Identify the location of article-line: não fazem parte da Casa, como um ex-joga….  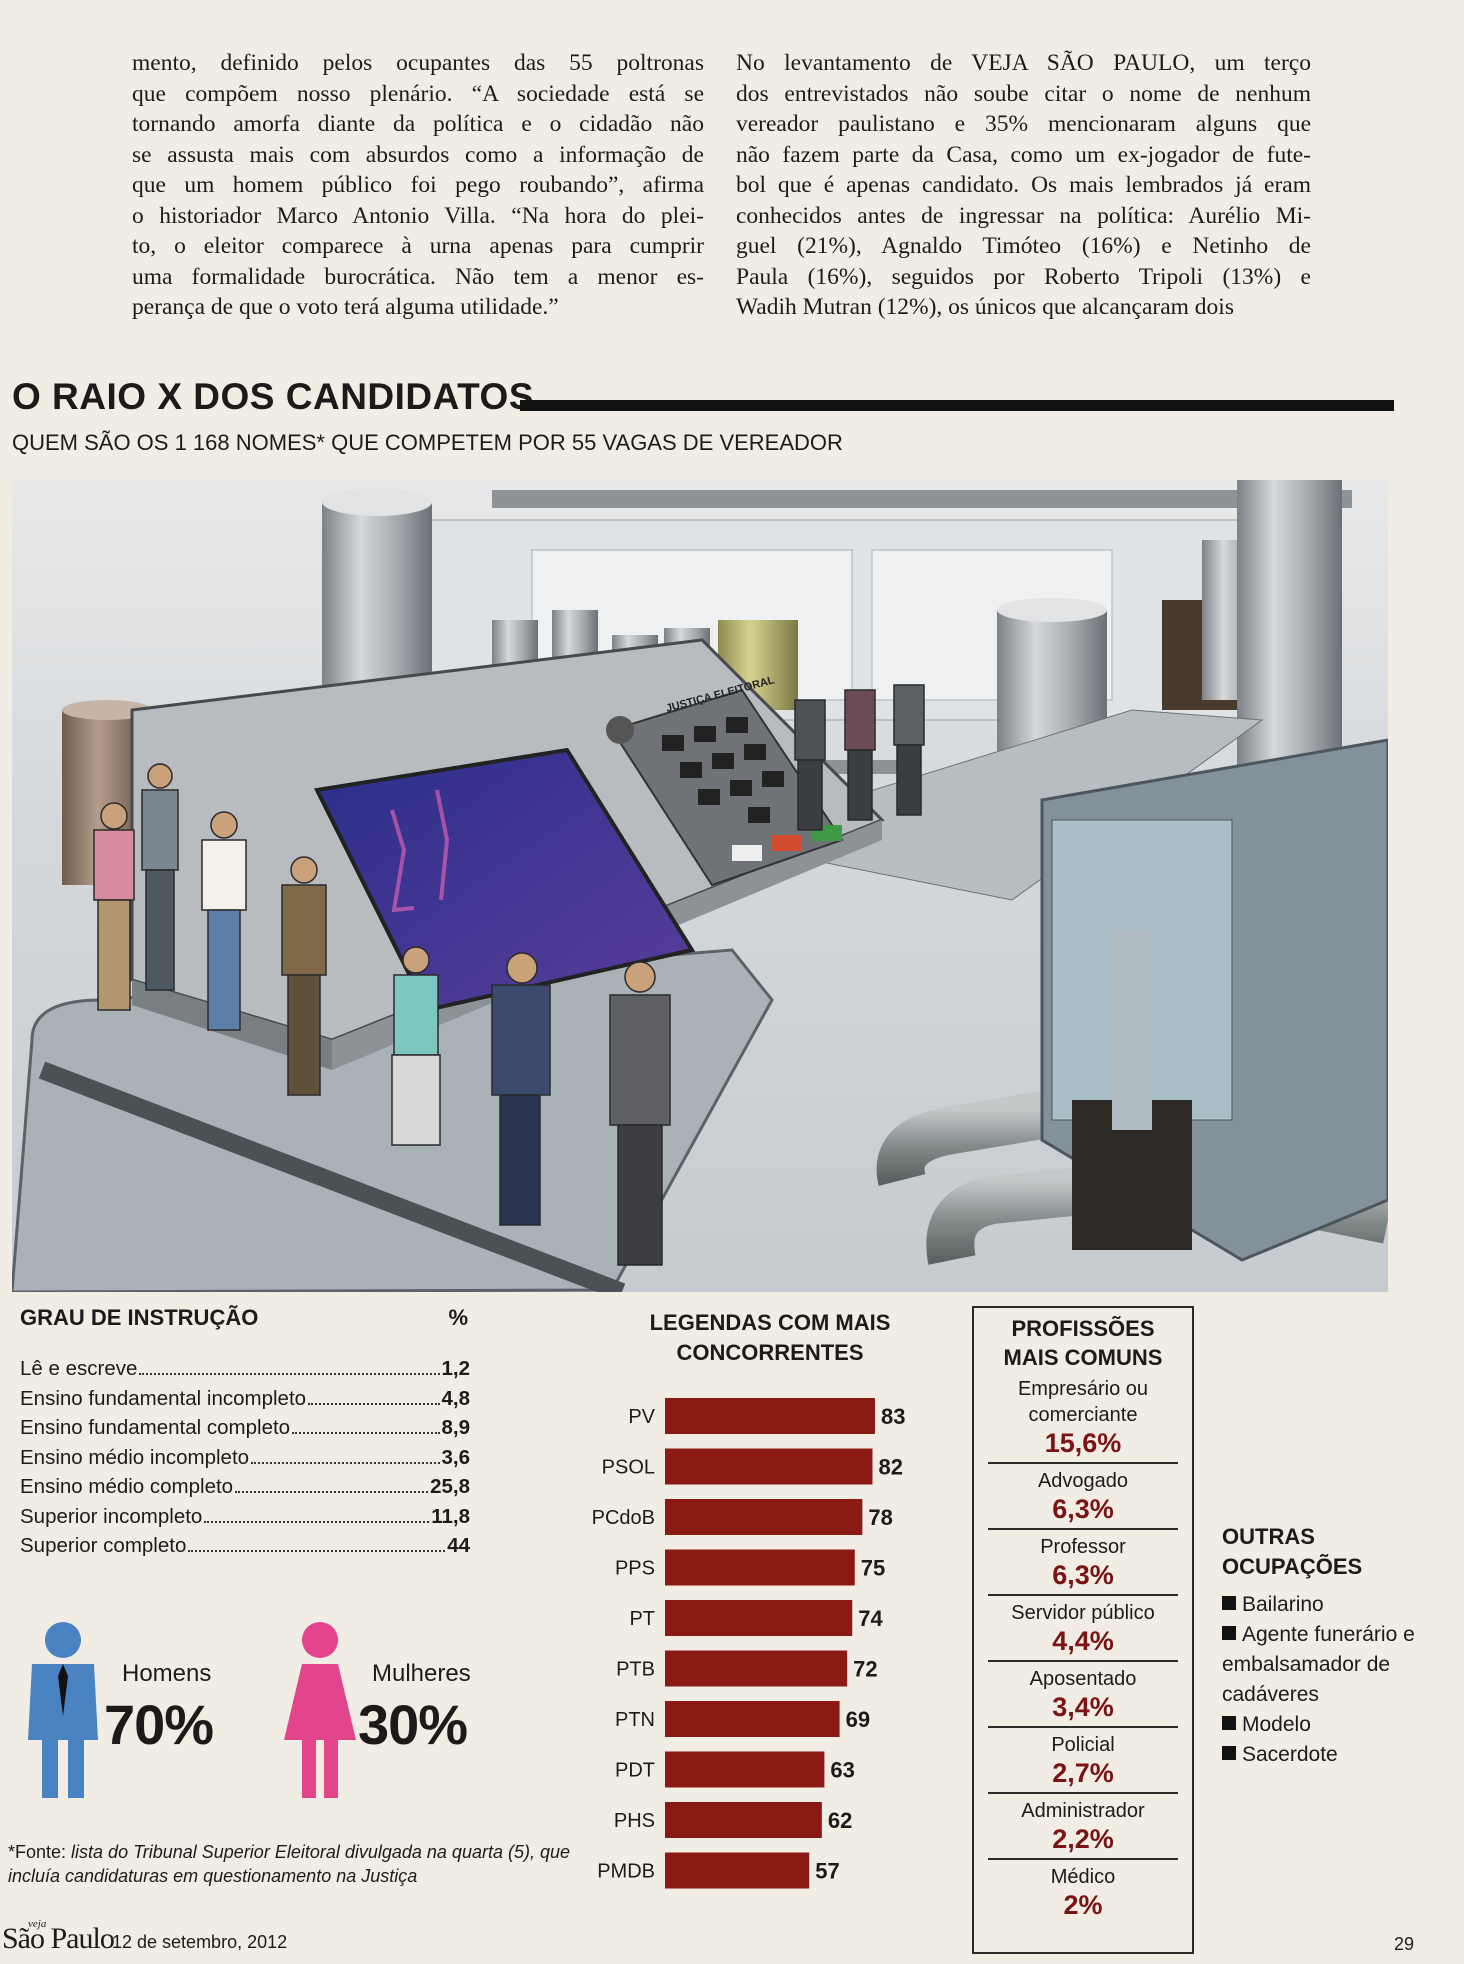
(1023, 154).